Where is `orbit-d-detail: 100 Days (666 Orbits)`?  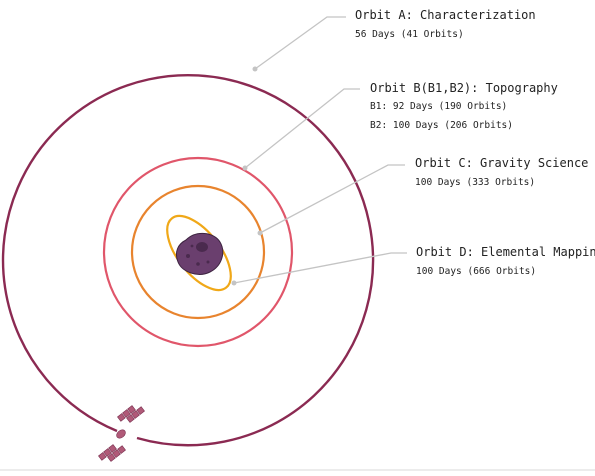
orbit-d-detail: 100 Days (666 Orbits) is located at coordinates (476, 271).